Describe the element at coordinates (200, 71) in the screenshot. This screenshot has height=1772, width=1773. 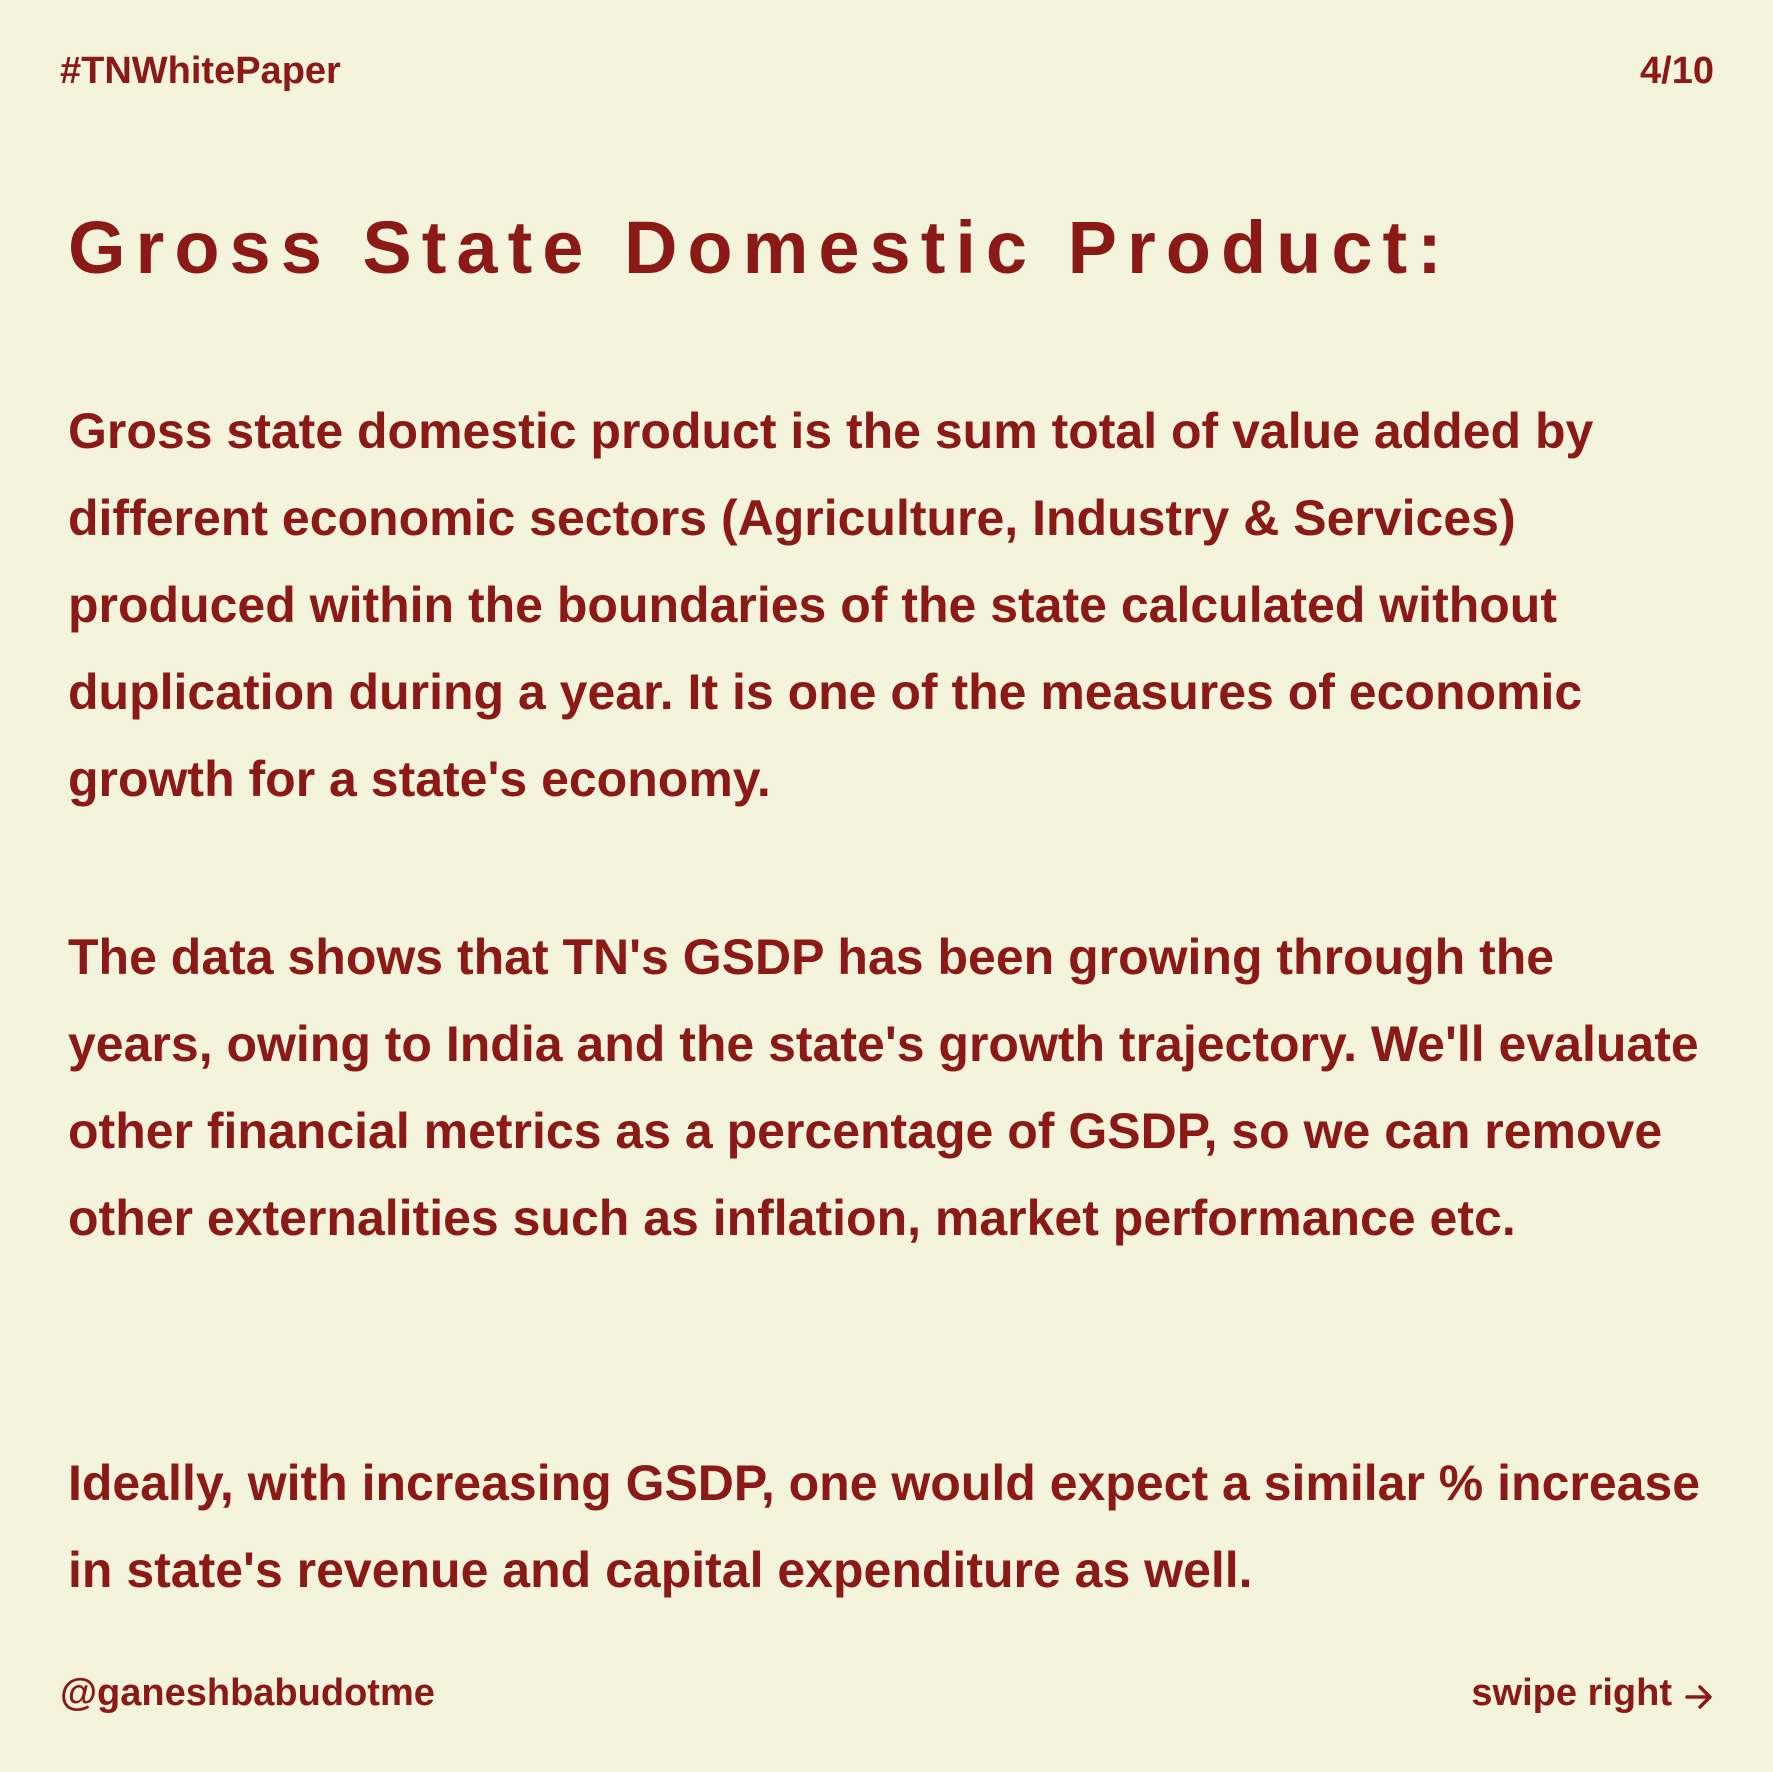
I see `hashtag-label: #TNWhitePaper` at that location.